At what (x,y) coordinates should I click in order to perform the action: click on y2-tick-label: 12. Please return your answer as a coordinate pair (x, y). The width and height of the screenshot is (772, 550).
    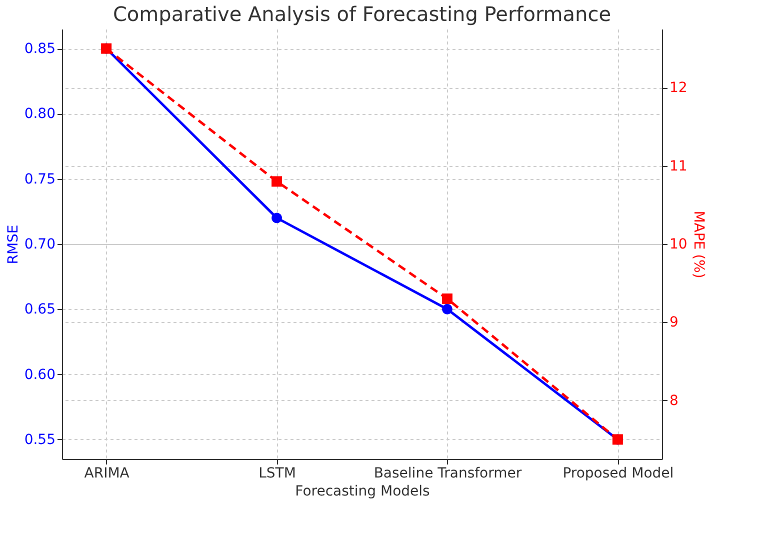
    Looking at the image, I should click on (679, 88).